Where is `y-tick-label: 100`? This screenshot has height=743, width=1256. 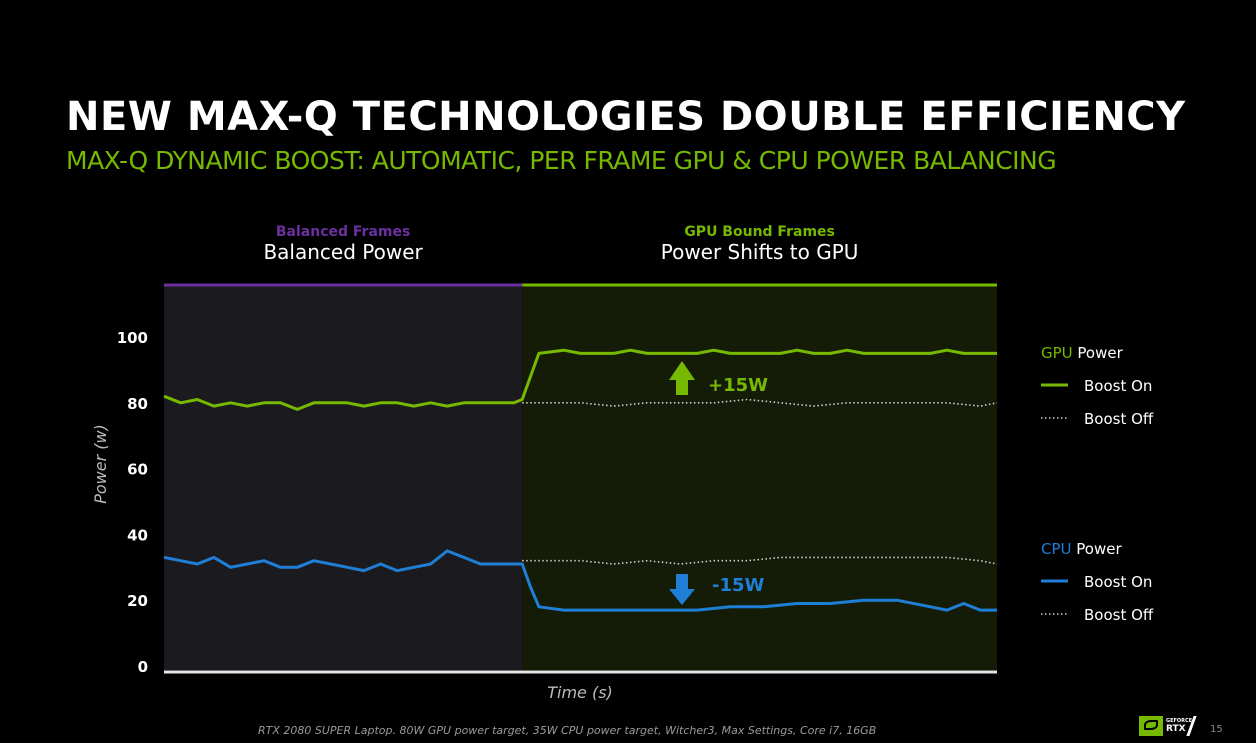
y-tick-label: 100 is located at coordinates (132, 338).